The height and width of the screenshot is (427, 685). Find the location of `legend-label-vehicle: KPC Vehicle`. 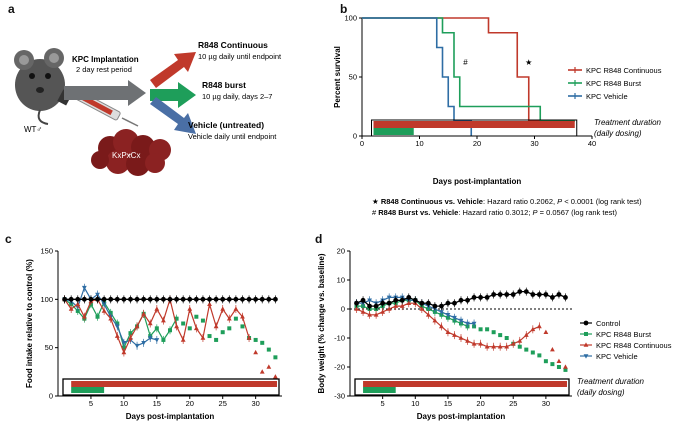

legend-label-vehicle: KPC Vehicle is located at coordinates (607, 96).